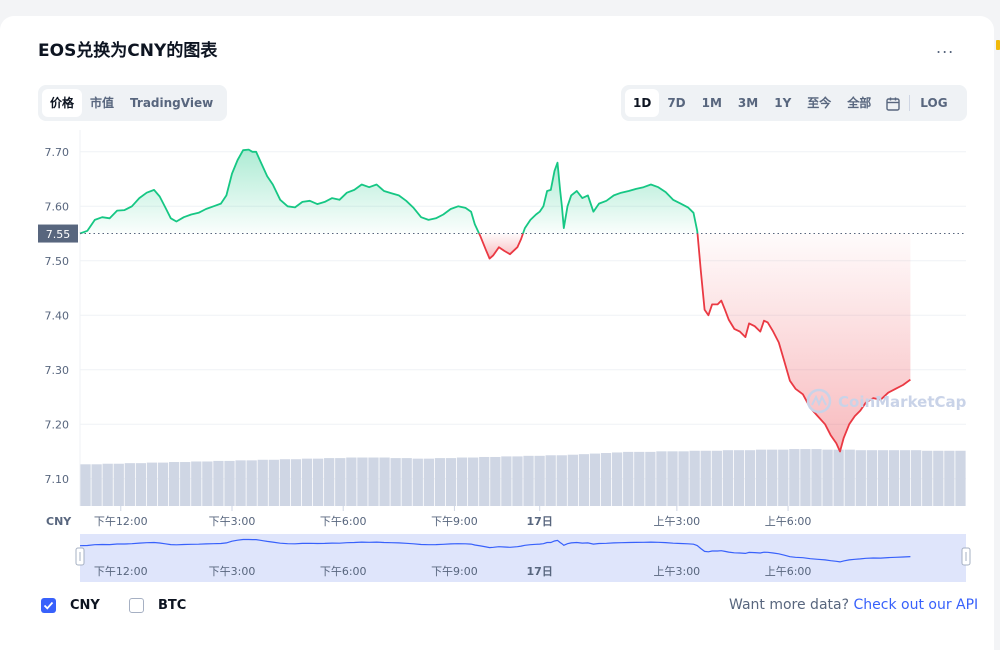  Describe the element at coordinates (998, 45) in the screenshot. I see `edge-indicator` at that location.